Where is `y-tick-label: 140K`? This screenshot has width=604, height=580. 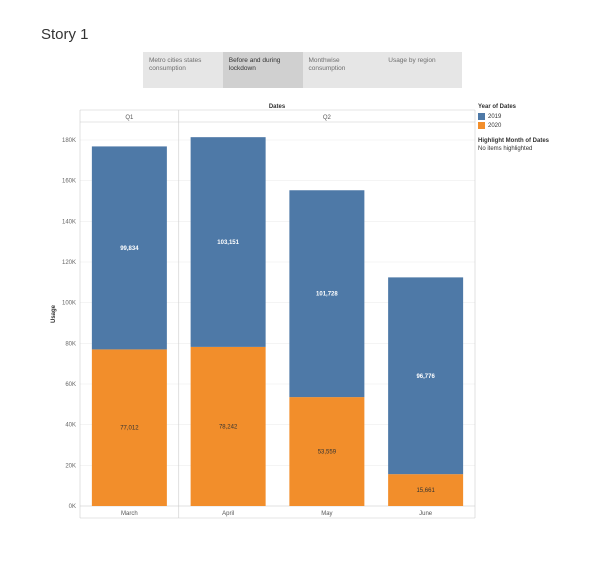 y-tick-label: 140K is located at coordinates (69, 222).